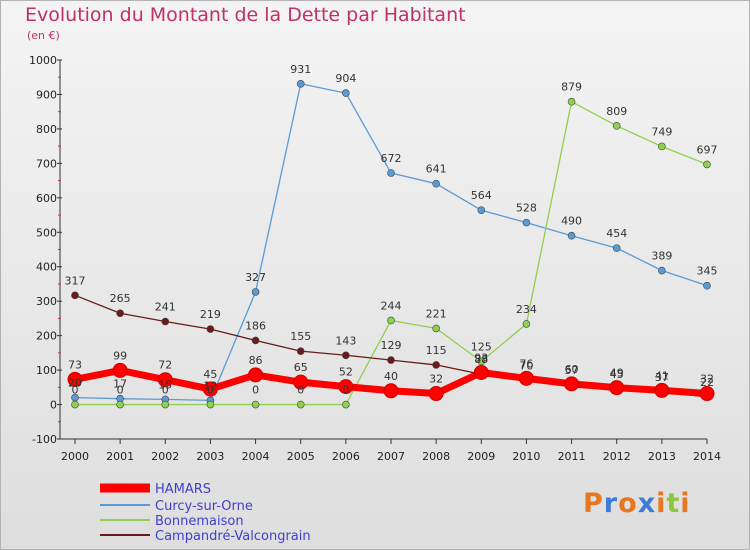 This screenshot has height=550, width=750. I want to click on data-label-0: 93, so click(481, 358).